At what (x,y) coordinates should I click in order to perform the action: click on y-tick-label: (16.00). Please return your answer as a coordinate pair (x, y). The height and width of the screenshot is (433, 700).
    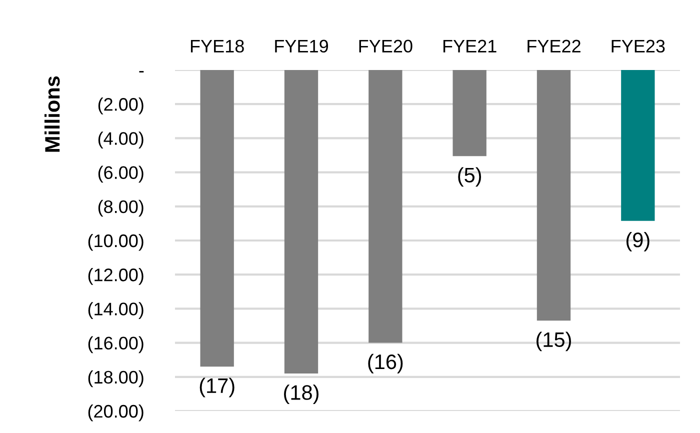
    Looking at the image, I should click on (116, 345).